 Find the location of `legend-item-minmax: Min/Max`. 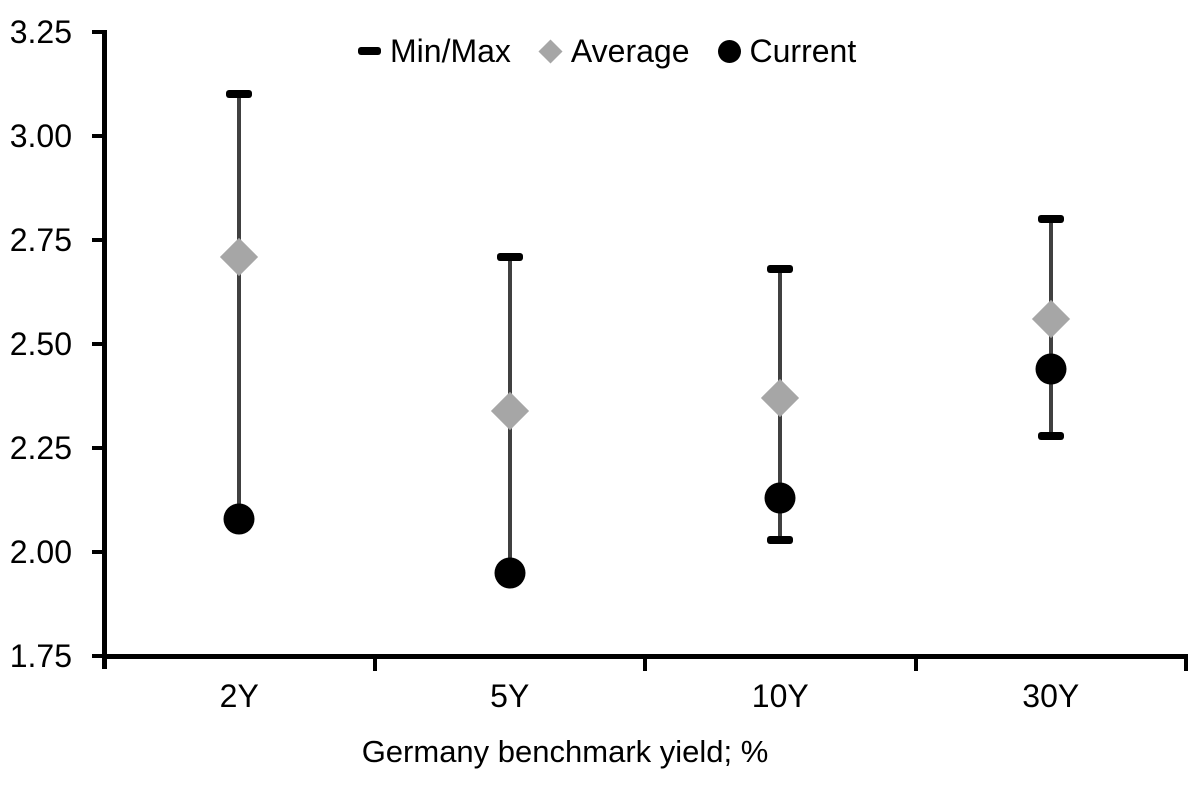

legend-item-minmax: Min/Max is located at coordinates (434, 51).